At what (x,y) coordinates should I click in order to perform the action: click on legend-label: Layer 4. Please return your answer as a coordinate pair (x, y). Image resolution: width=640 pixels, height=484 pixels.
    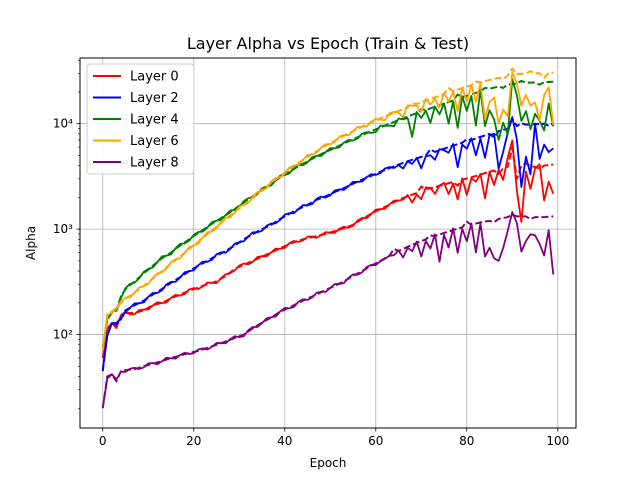
    Looking at the image, I should click on (154, 120).